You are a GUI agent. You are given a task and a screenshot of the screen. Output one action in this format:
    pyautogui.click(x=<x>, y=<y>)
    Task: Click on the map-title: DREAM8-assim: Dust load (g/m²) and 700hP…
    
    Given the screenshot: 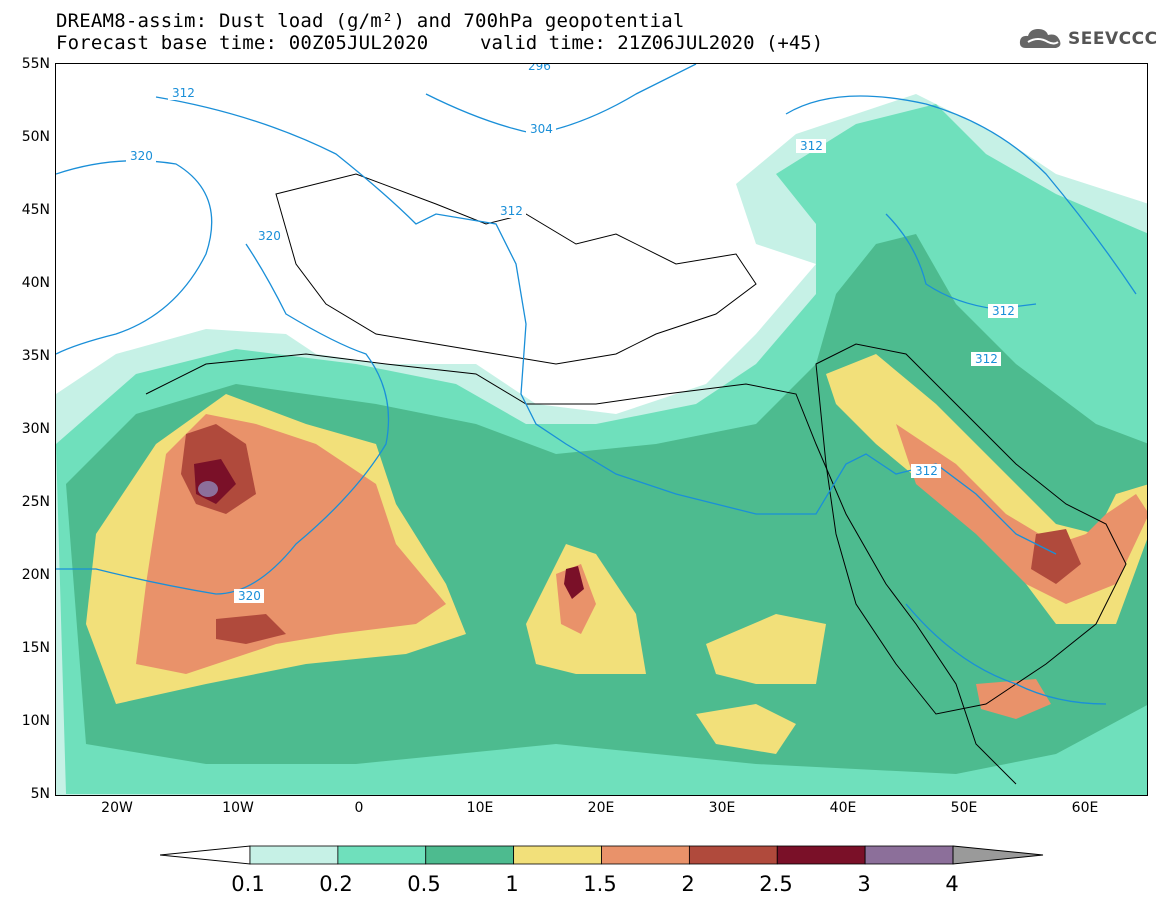 What is the action you would take?
    pyautogui.click(x=370, y=21)
    